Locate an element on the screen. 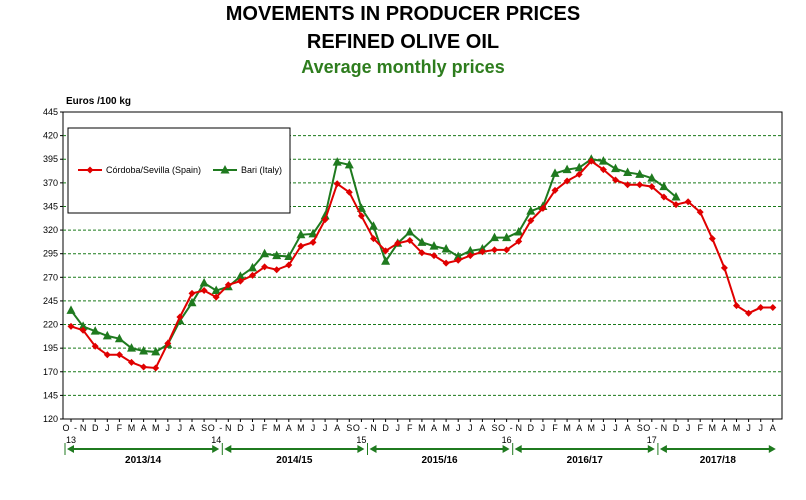 The image size is (806, 500). y-tick-label: 195 is located at coordinates (50, 348).